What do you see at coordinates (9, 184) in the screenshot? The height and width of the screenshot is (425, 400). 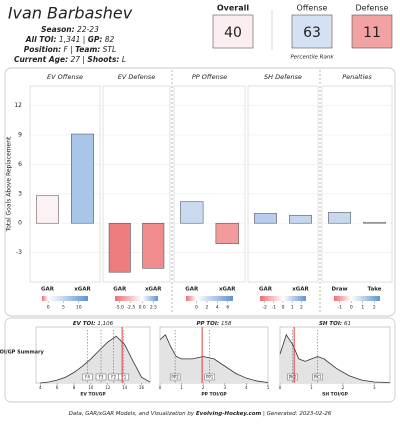 I see `y-axis-label: Total Goals Above Replacement` at bounding box center [9, 184].